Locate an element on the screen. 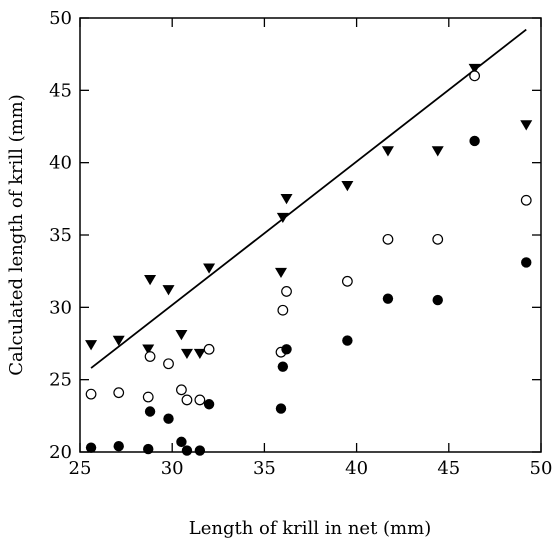  y-tick-label: 20 is located at coordinates (60, 452).